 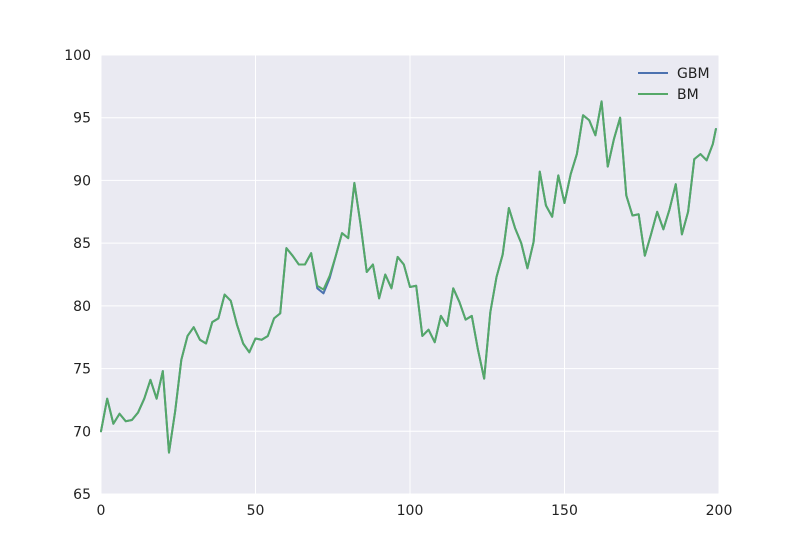 What do you see at coordinates (101, 511) in the screenshot?
I see `x-tick-label: 0` at bounding box center [101, 511].